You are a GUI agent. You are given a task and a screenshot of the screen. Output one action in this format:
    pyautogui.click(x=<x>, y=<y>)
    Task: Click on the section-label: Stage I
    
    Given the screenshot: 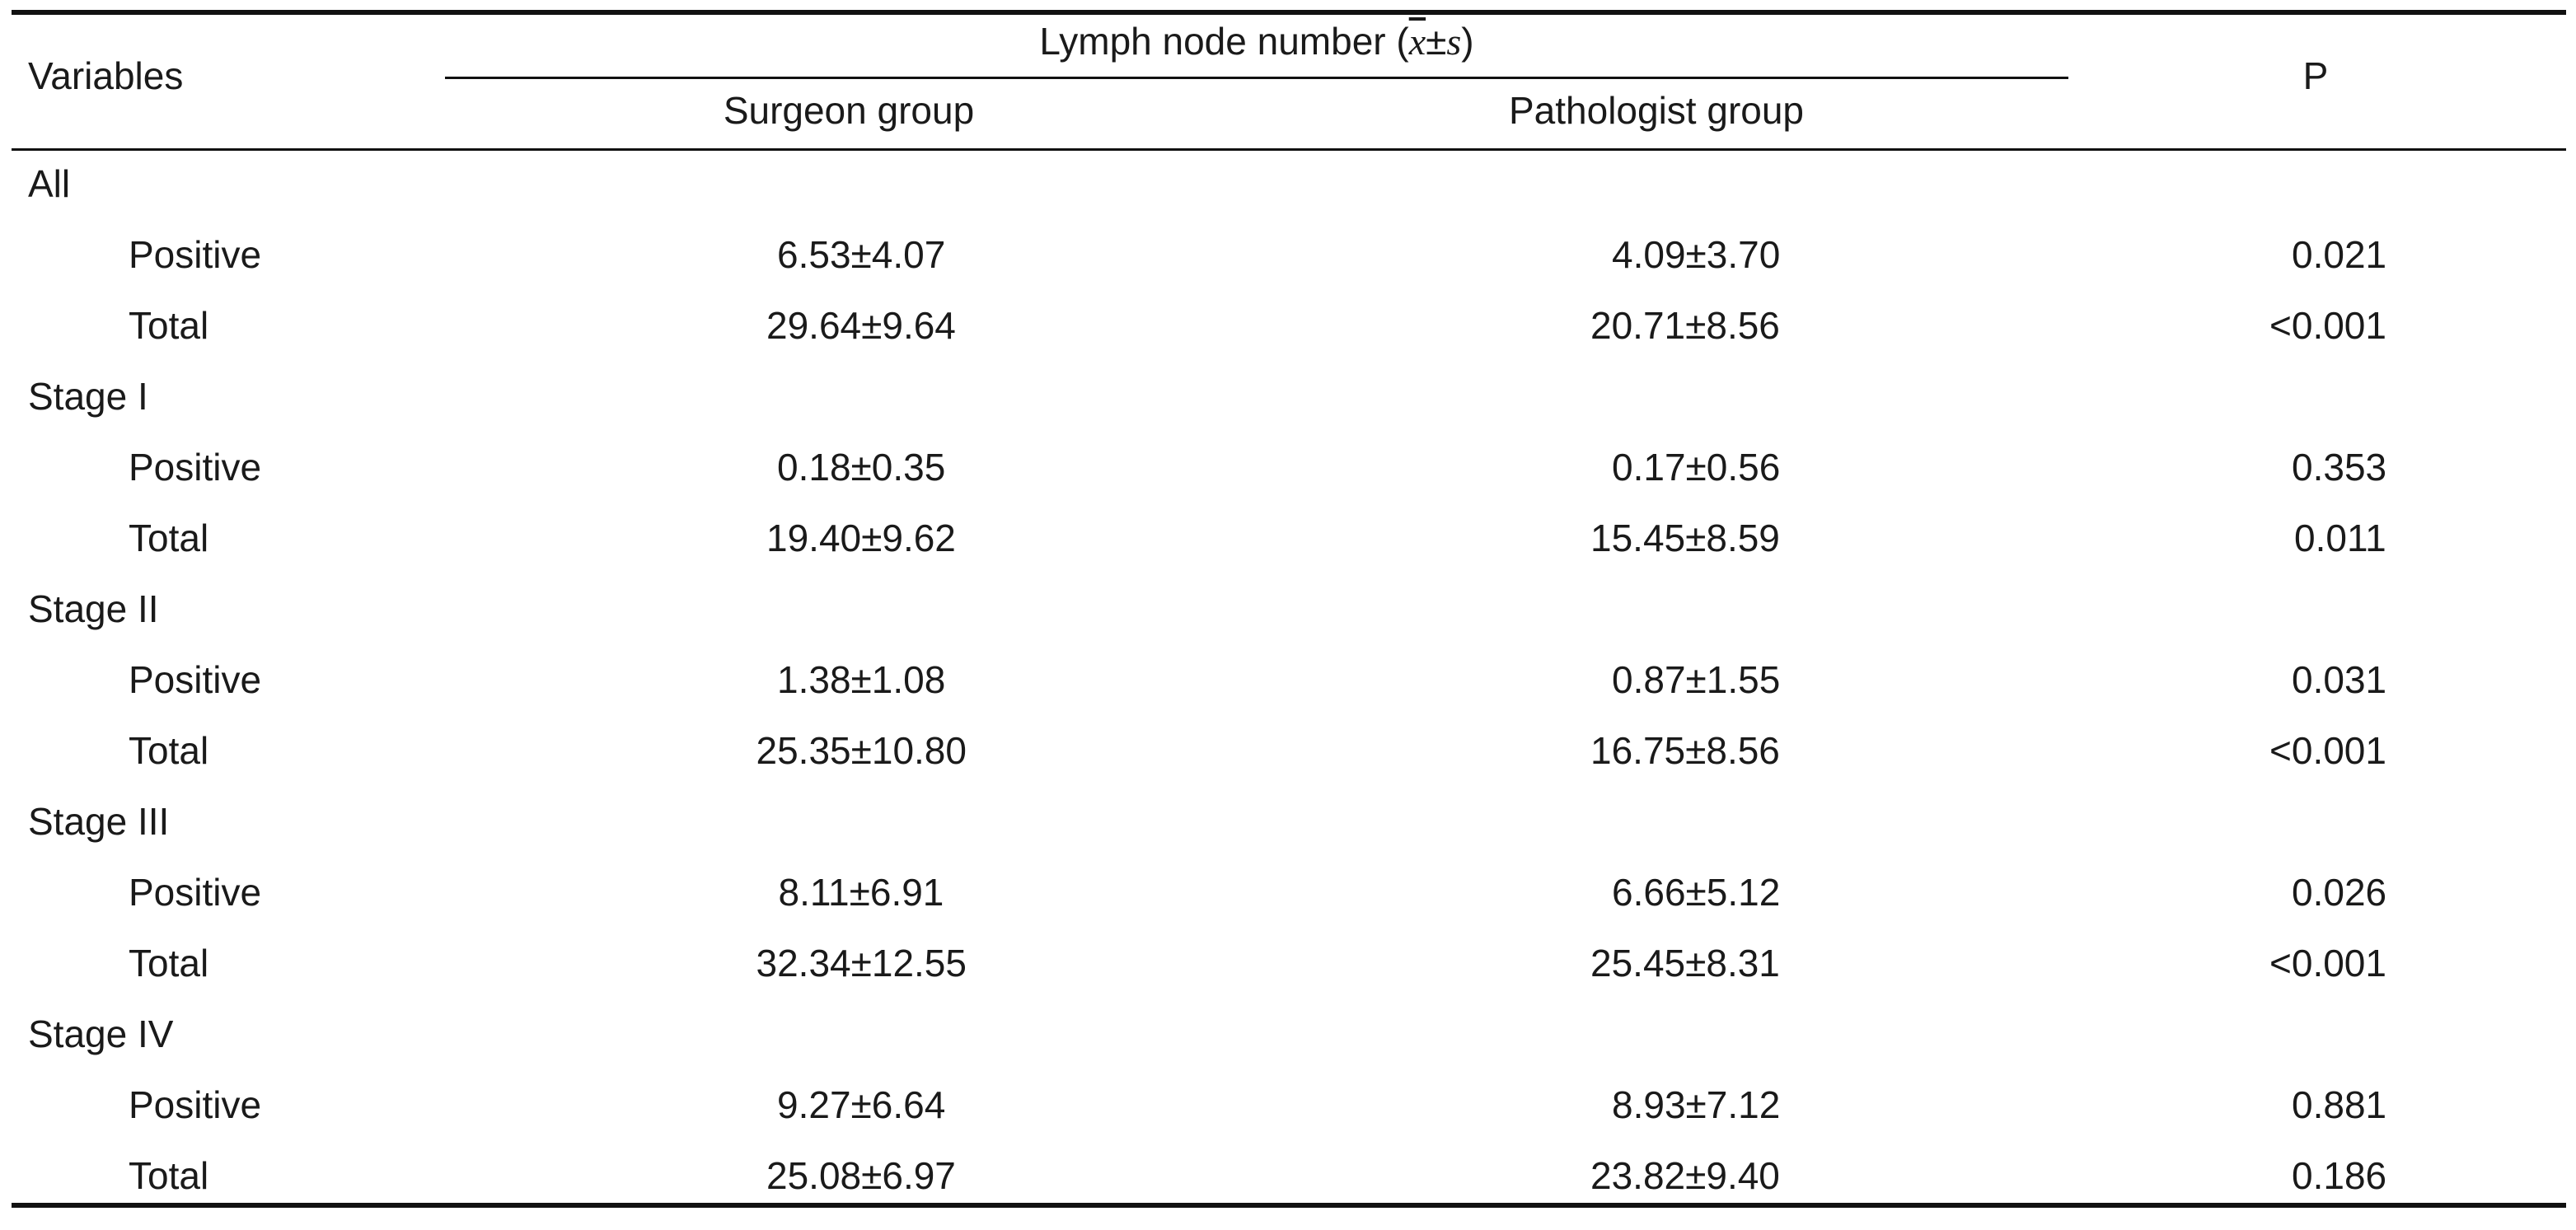 What is the action you would take?
    pyautogui.click(x=88, y=397)
    